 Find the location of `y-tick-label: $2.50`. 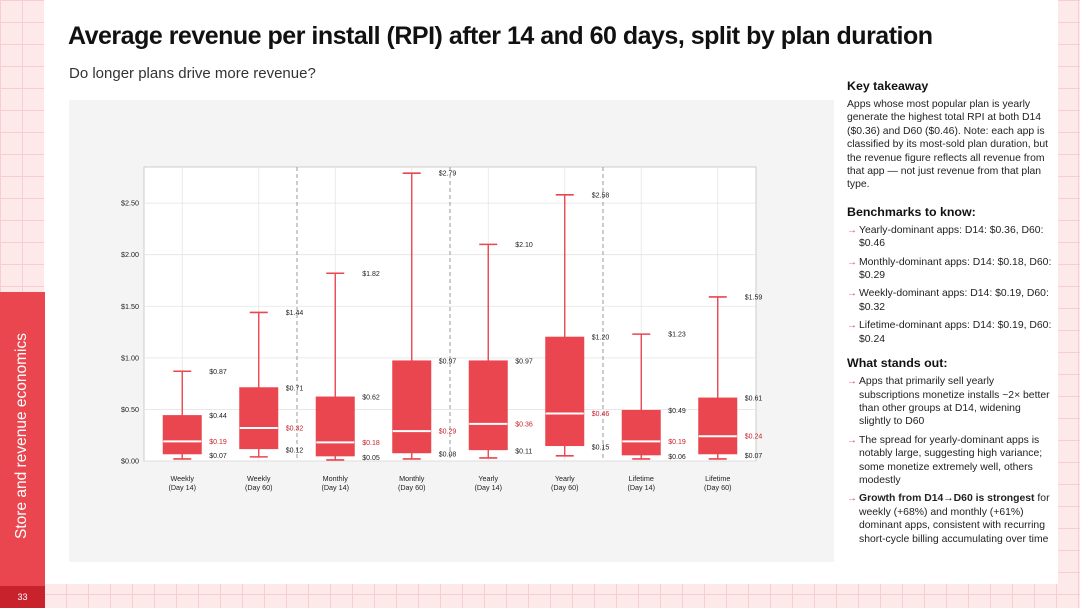

y-tick-label: $2.50 is located at coordinates (130, 203).